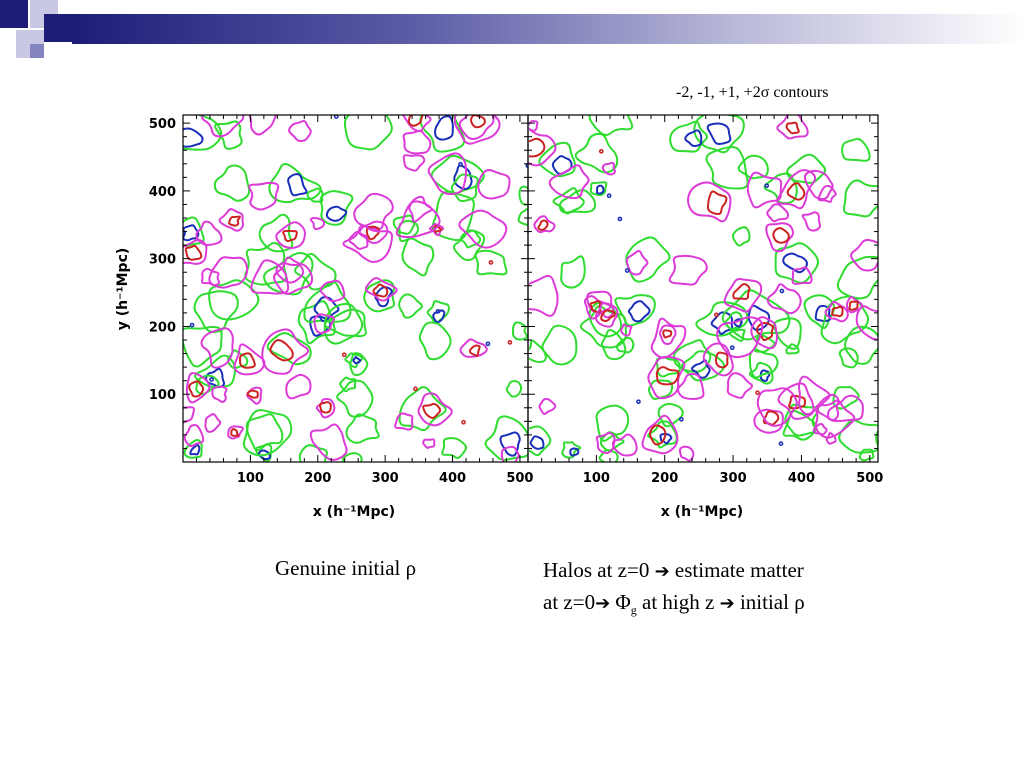  Describe the element at coordinates (623, 602) in the screenshot. I see `phi-symbol: Φ` at that location.